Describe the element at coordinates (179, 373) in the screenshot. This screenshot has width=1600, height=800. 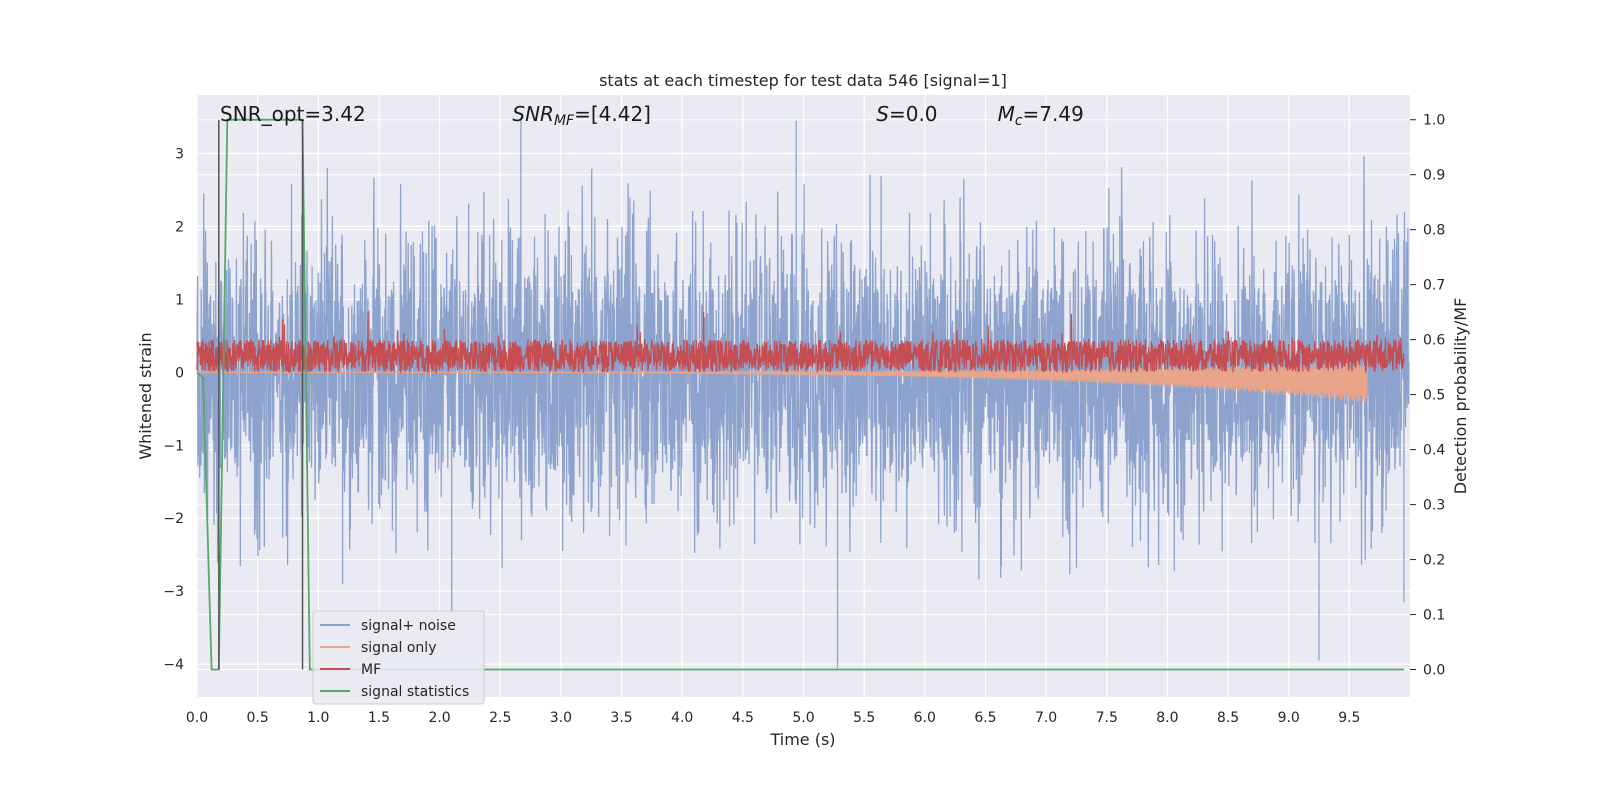
I see `y-tick-label-4: 0` at that location.